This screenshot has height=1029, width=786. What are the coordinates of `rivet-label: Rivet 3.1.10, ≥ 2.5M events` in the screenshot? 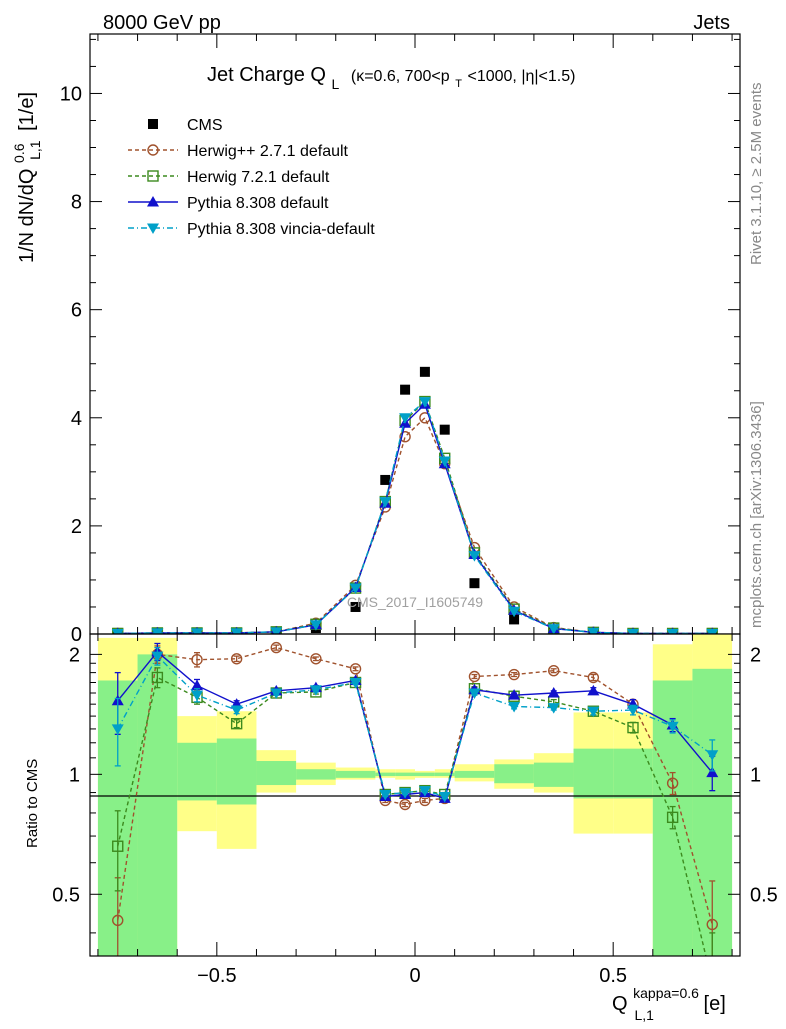 It's located at (756, 174).